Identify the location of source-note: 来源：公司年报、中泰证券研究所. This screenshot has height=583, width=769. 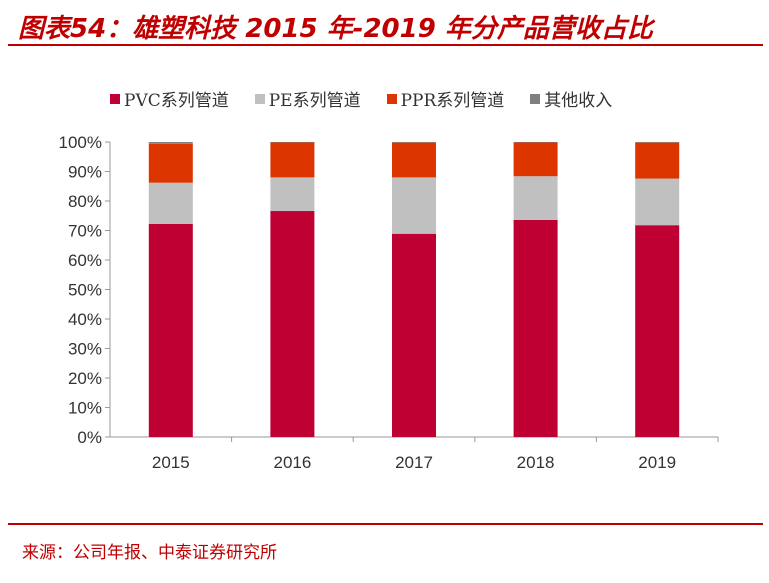
(149, 553).